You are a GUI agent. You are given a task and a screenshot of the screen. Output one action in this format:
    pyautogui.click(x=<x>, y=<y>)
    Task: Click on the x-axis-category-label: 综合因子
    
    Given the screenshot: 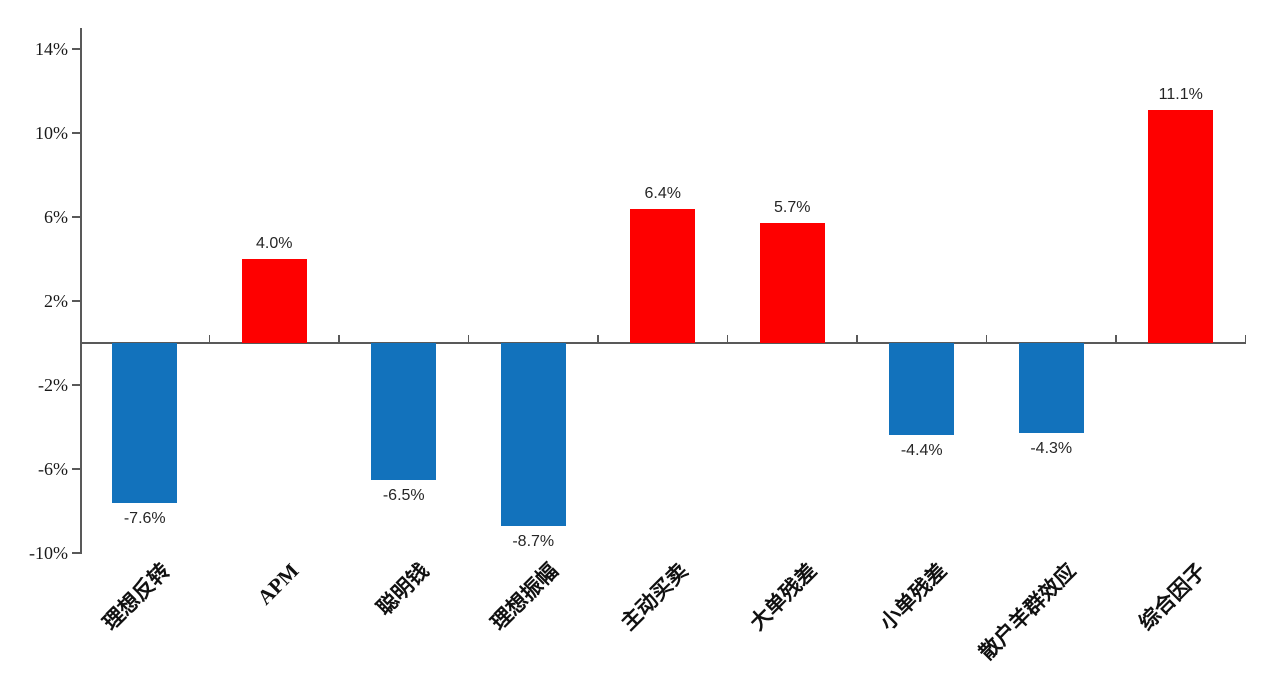 What is the action you would take?
    pyautogui.click(x=1172, y=596)
    